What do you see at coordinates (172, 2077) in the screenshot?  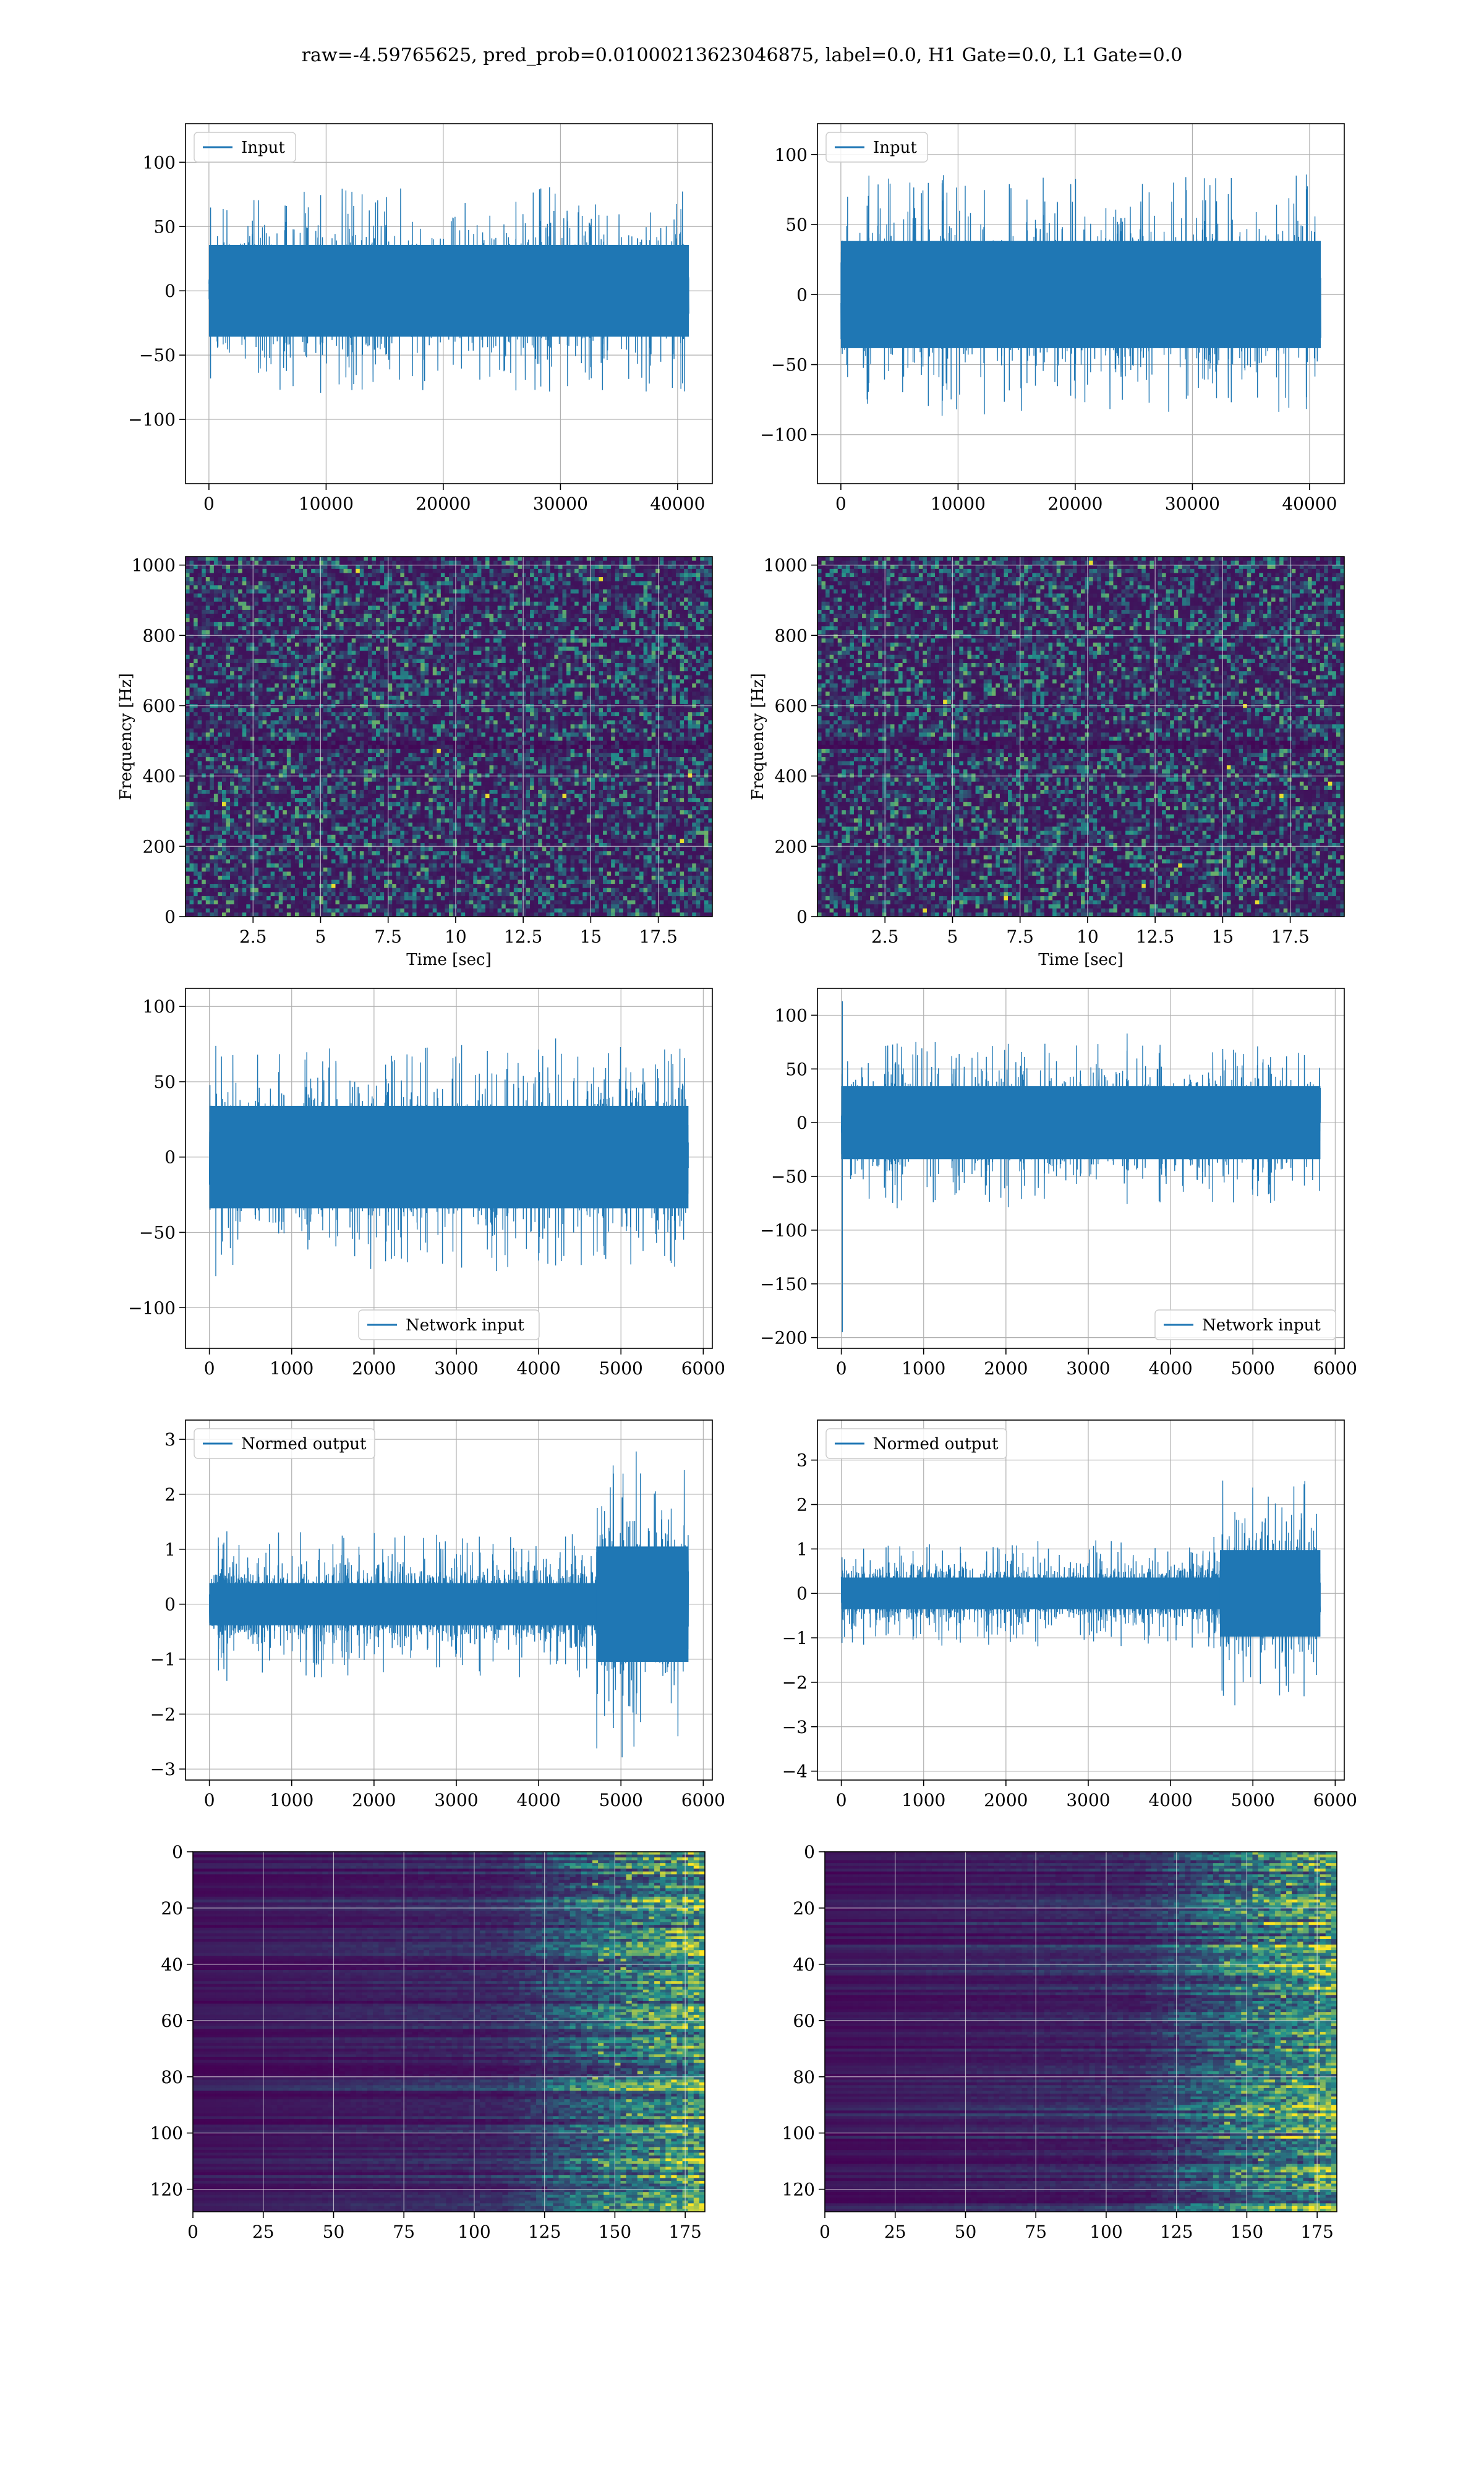 I see `y-tick-label: 80` at bounding box center [172, 2077].